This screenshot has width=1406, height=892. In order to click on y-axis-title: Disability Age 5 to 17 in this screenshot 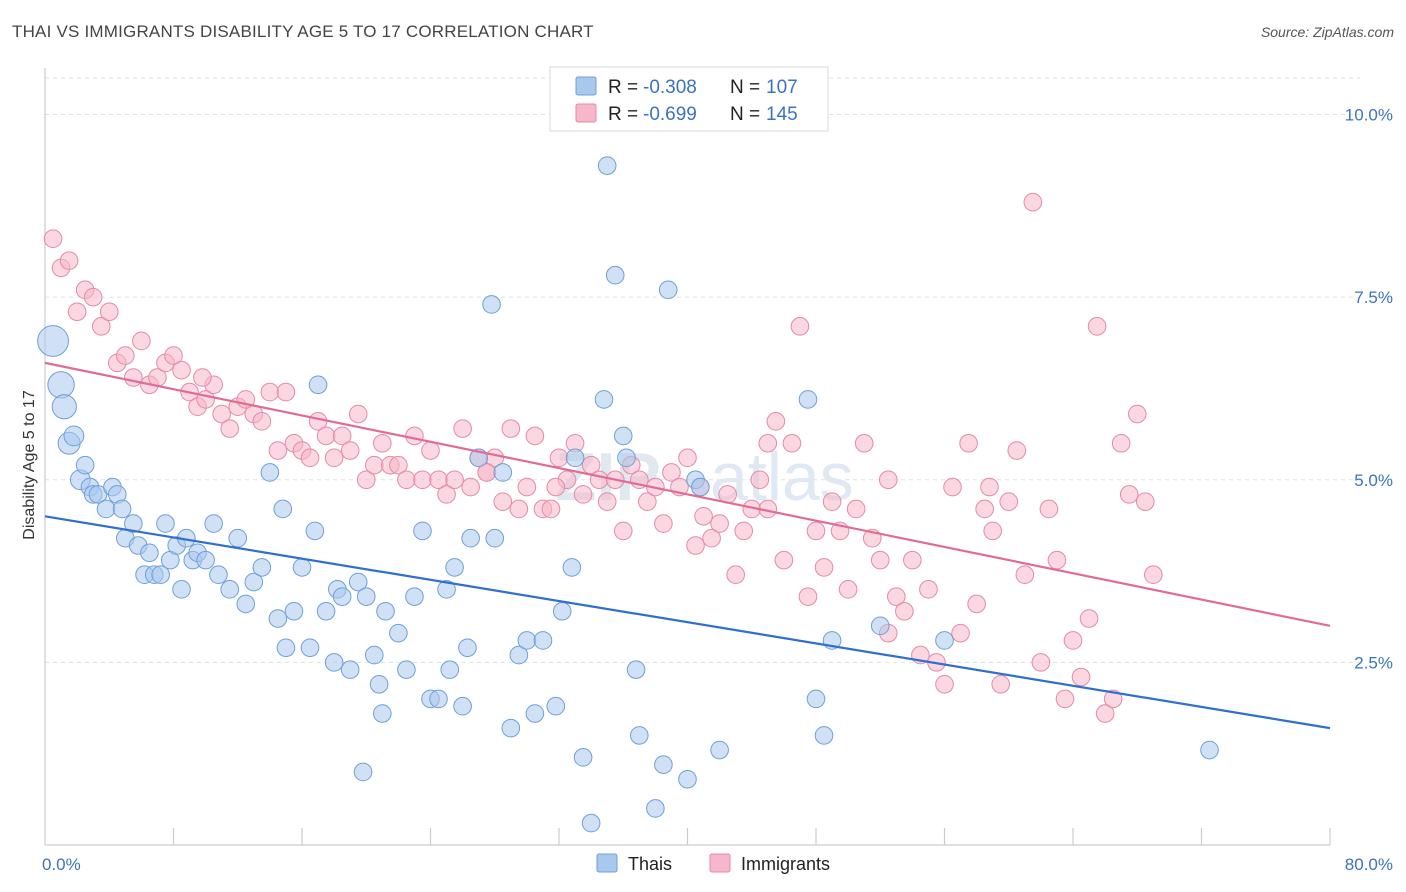, I will do `click(29, 465)`.